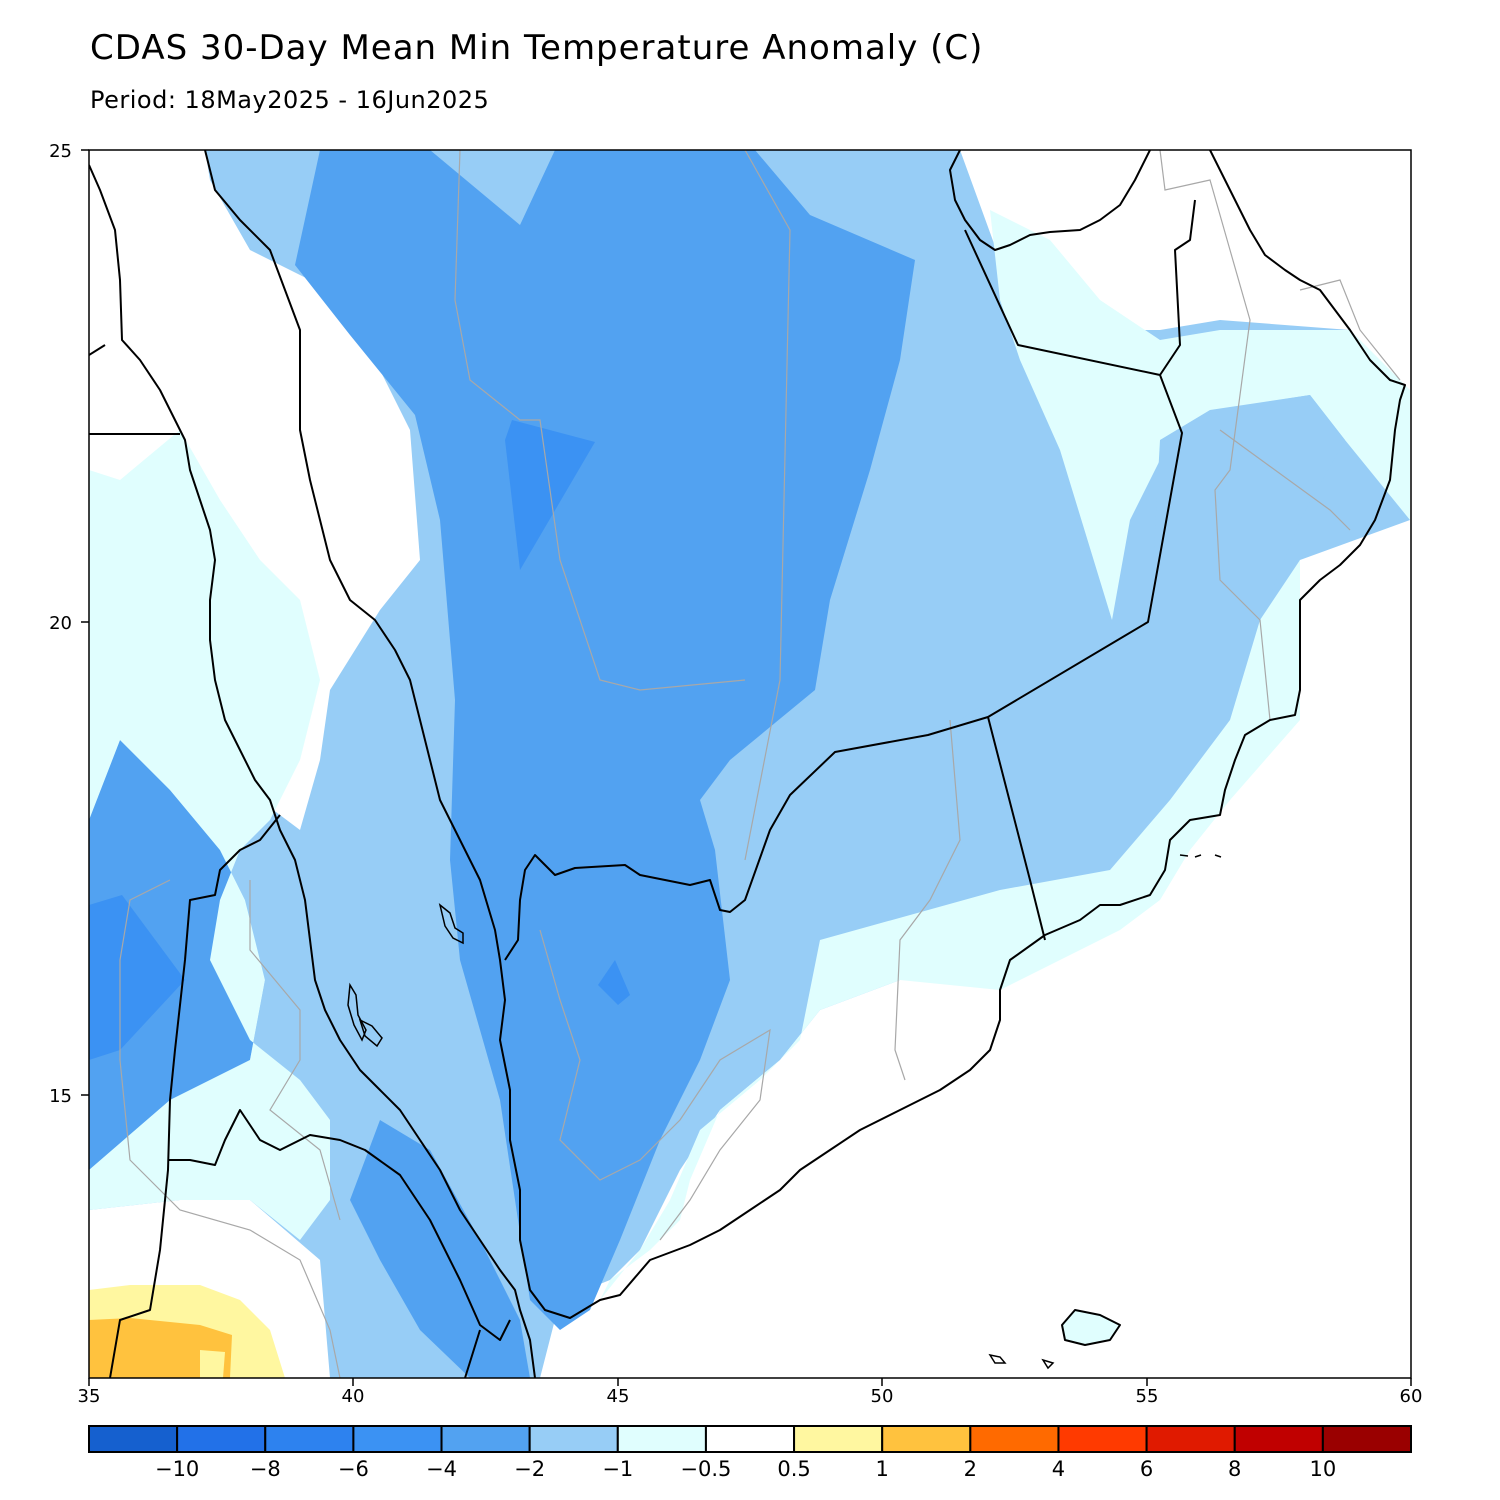 This screenshot has width=1500, height=1500. What do you see at coordinates (1058, 1469) in the screenshot?
I see `colorbar-label: 4` at bounding box center [1058, 1469].